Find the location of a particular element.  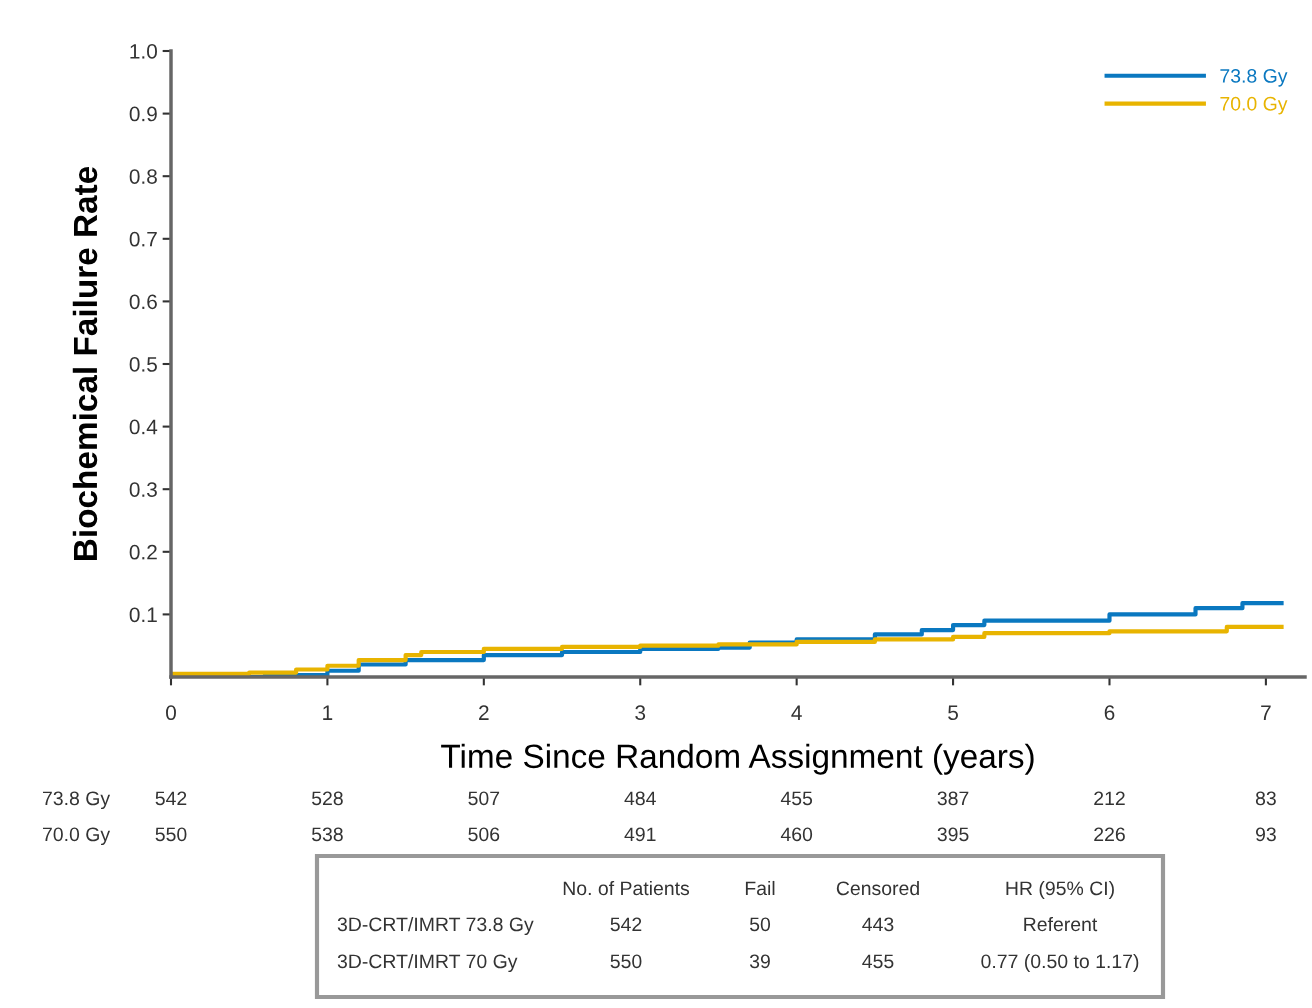

x-tick-label: 7 is located at coordinates (1266, 712).